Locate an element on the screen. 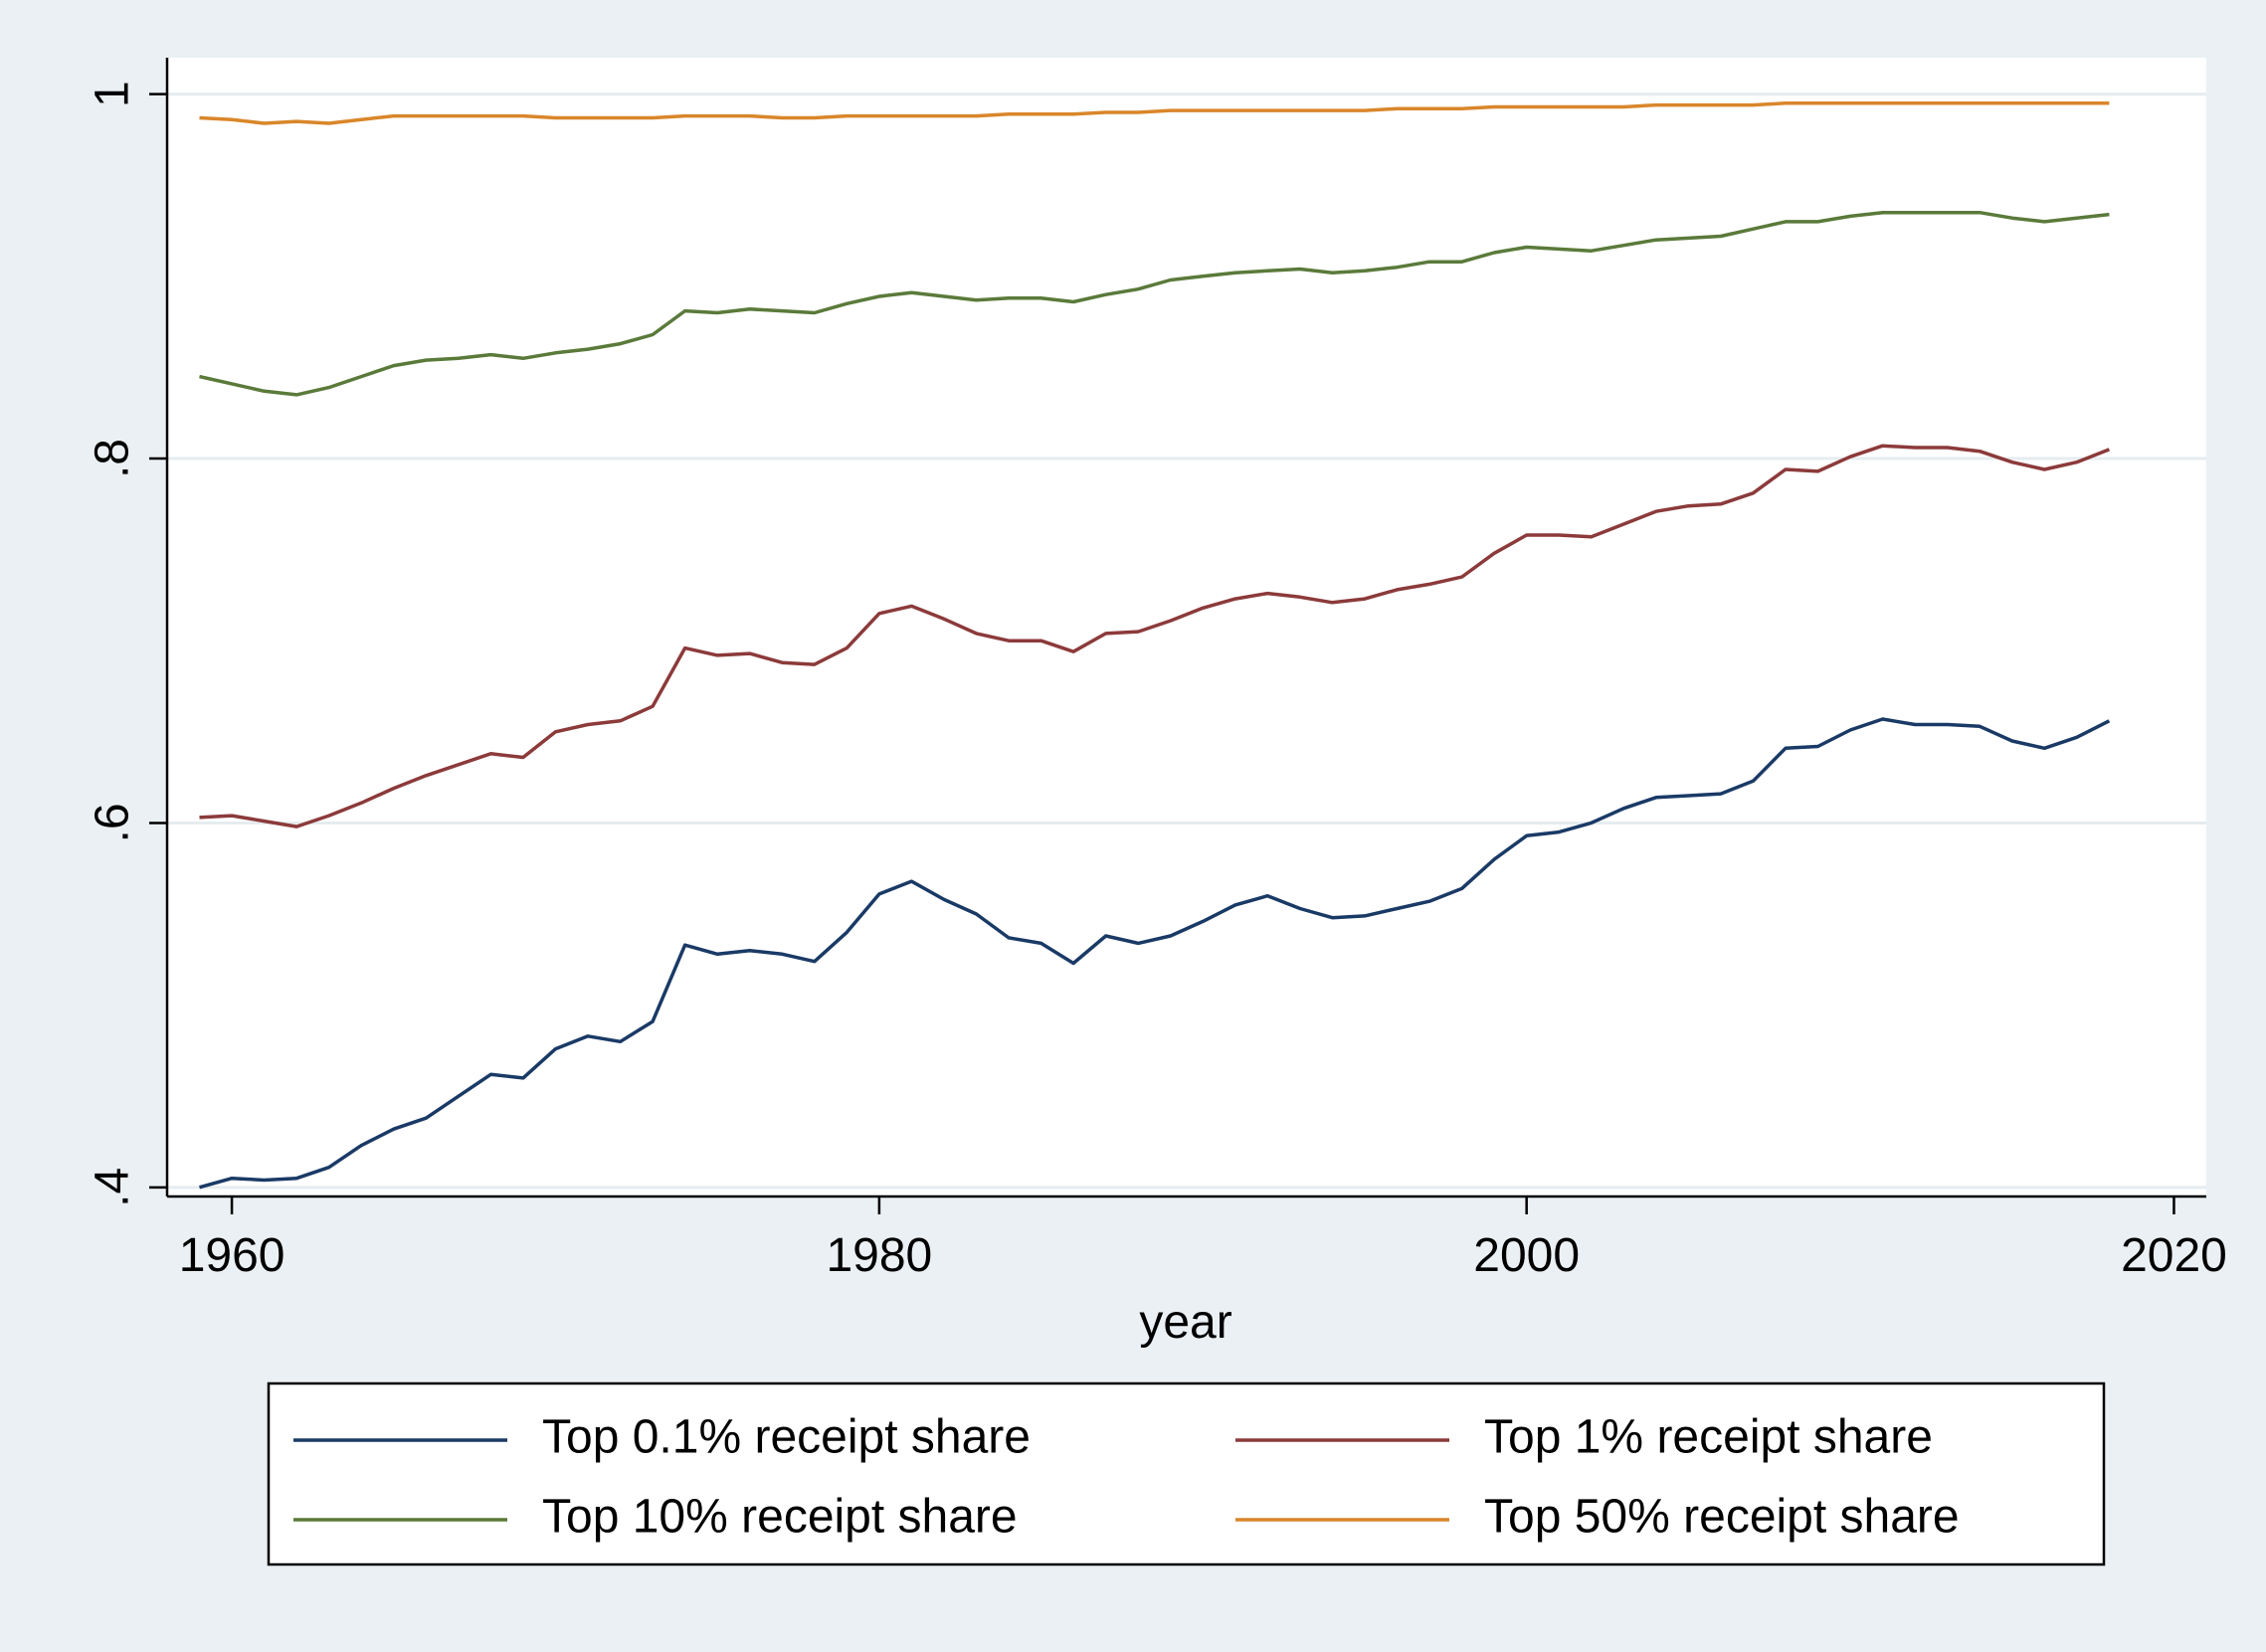 The height and width of the screenshot is (1652, 2266). x-axis-title: year is located at coordinates (1185, 1322).